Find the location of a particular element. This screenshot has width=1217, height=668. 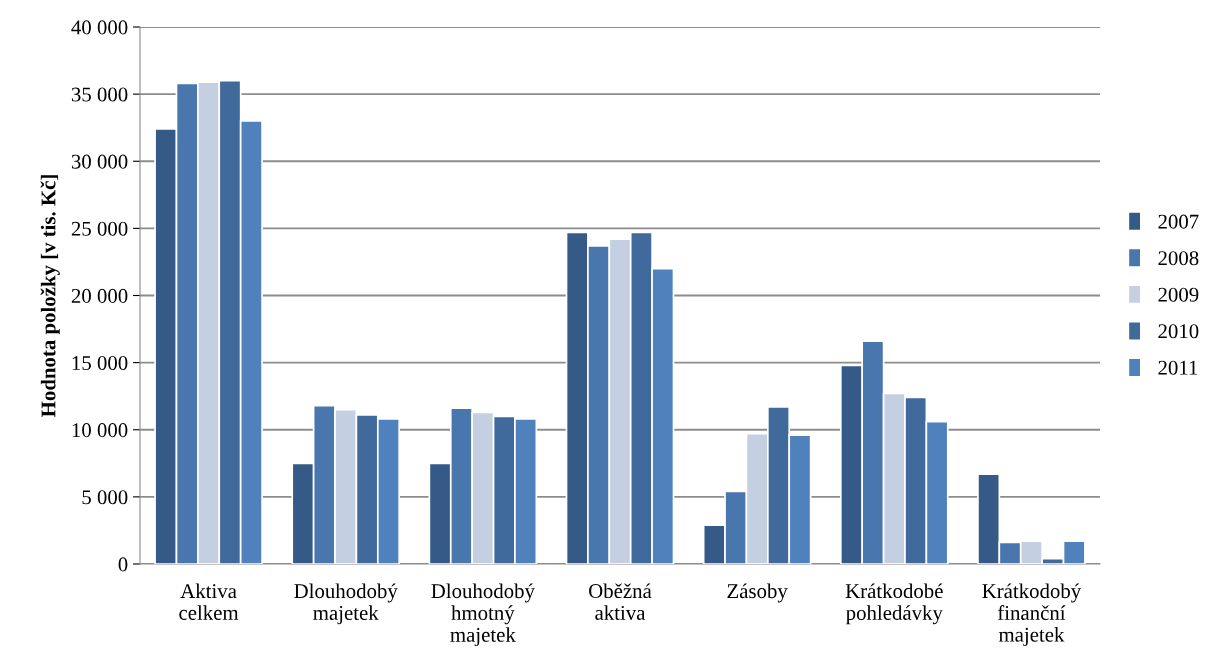

y-tick-label: 30 000 is located at coordinates (99, 161).